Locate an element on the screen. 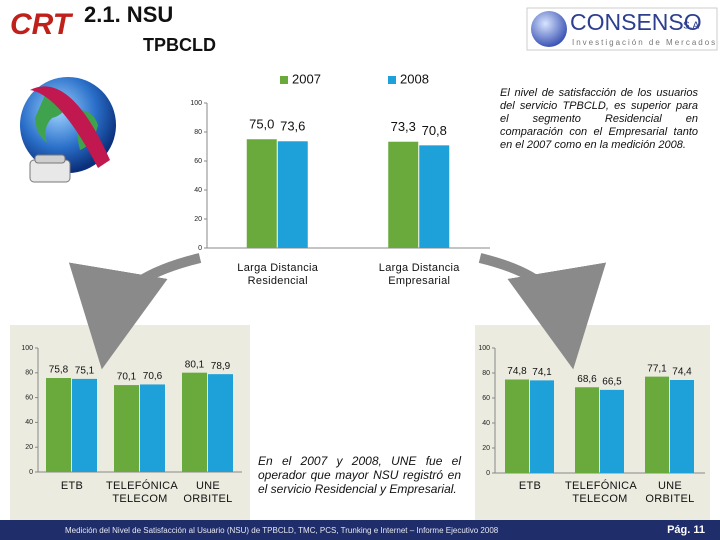 The image size is (720, 540). logo-right-suffix: S.A is located at coordinates (691, 26).